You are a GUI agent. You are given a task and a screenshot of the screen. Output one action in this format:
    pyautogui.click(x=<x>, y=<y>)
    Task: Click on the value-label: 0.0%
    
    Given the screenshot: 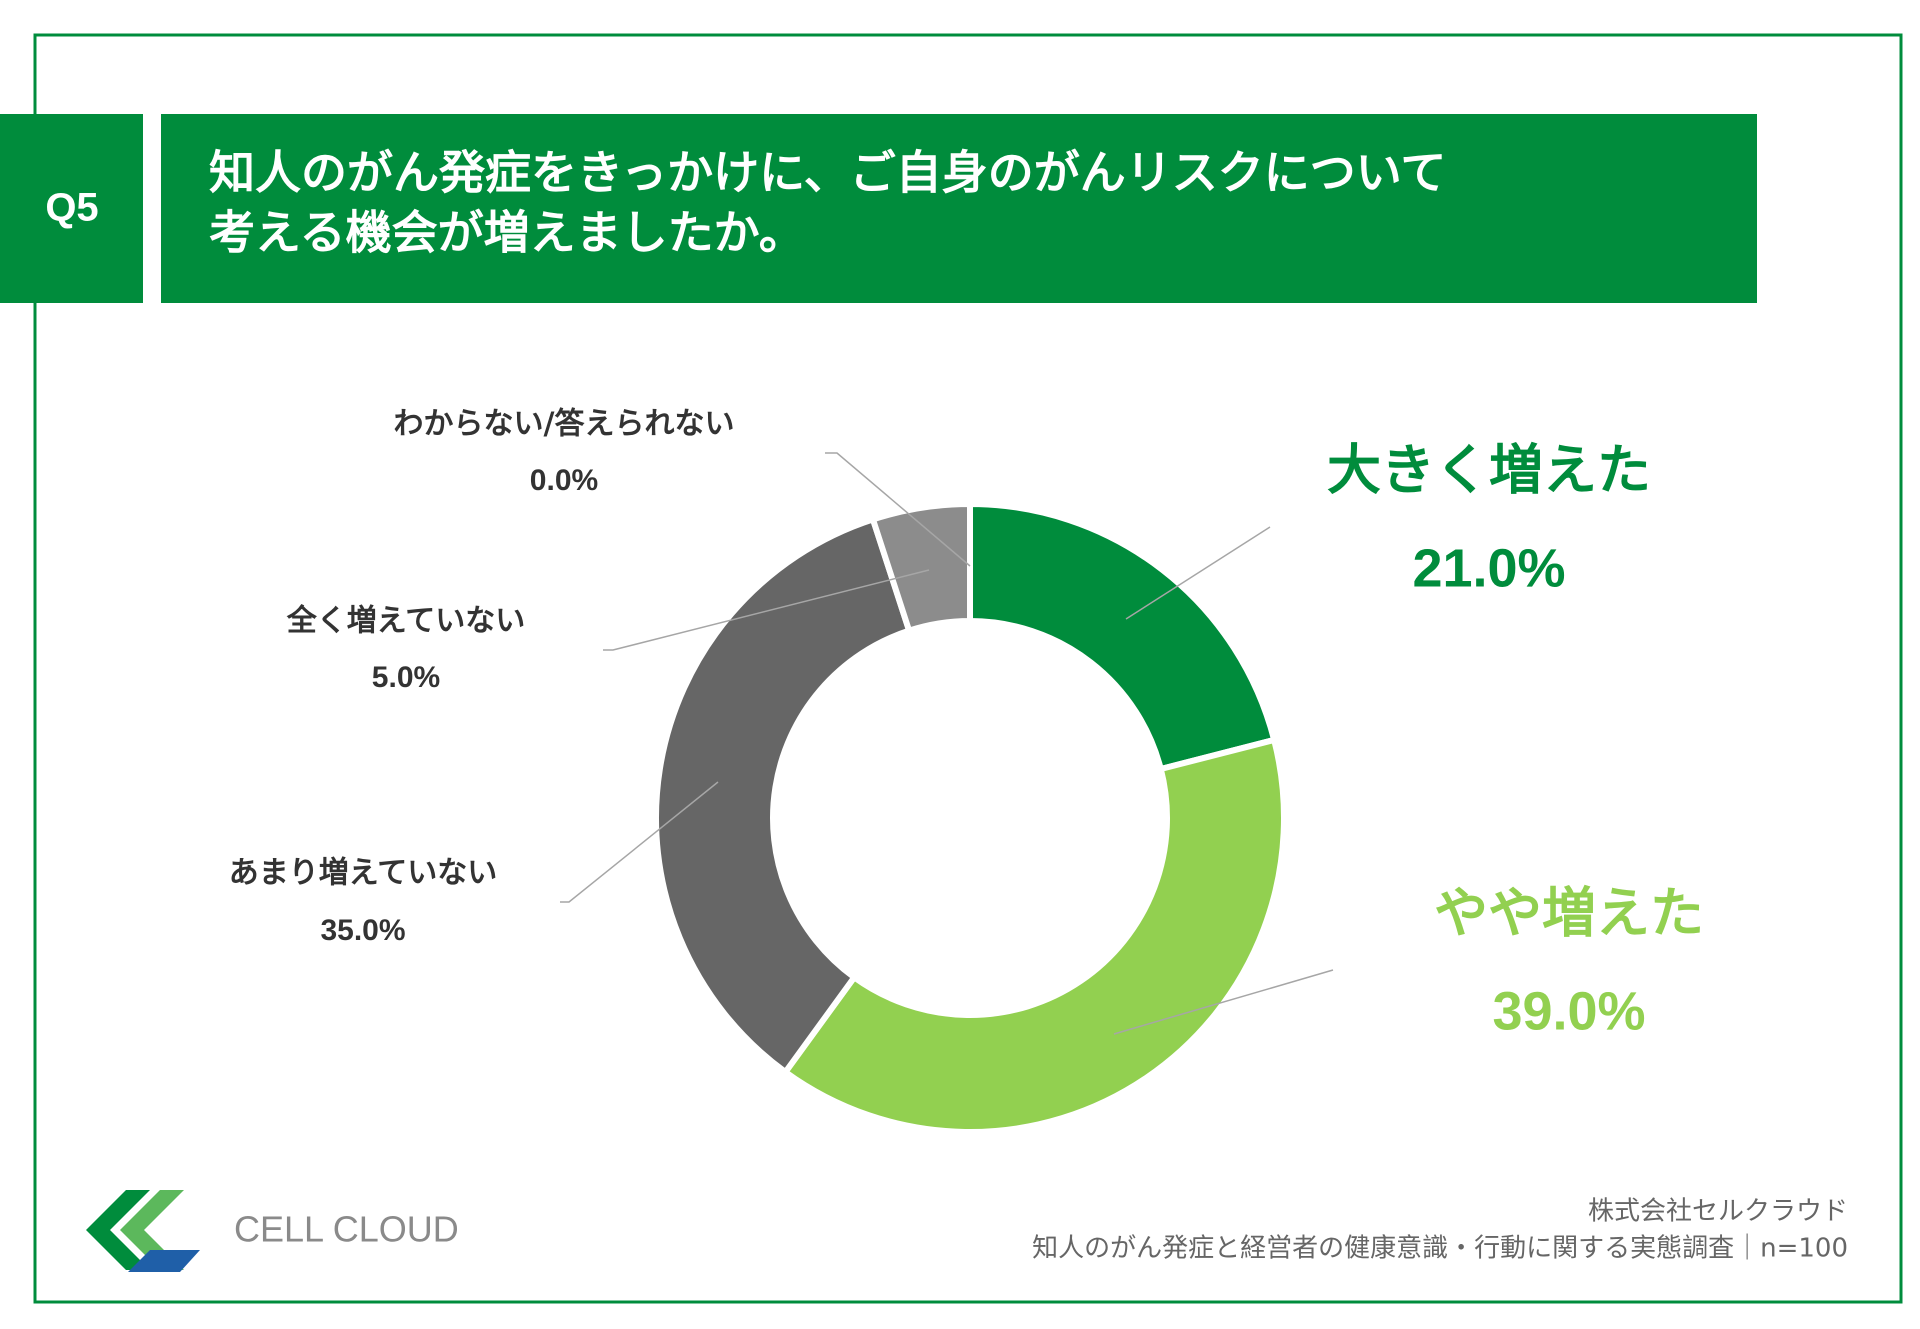 What is the action you would take?
    pyautogui.click(x=564, y=480)
    